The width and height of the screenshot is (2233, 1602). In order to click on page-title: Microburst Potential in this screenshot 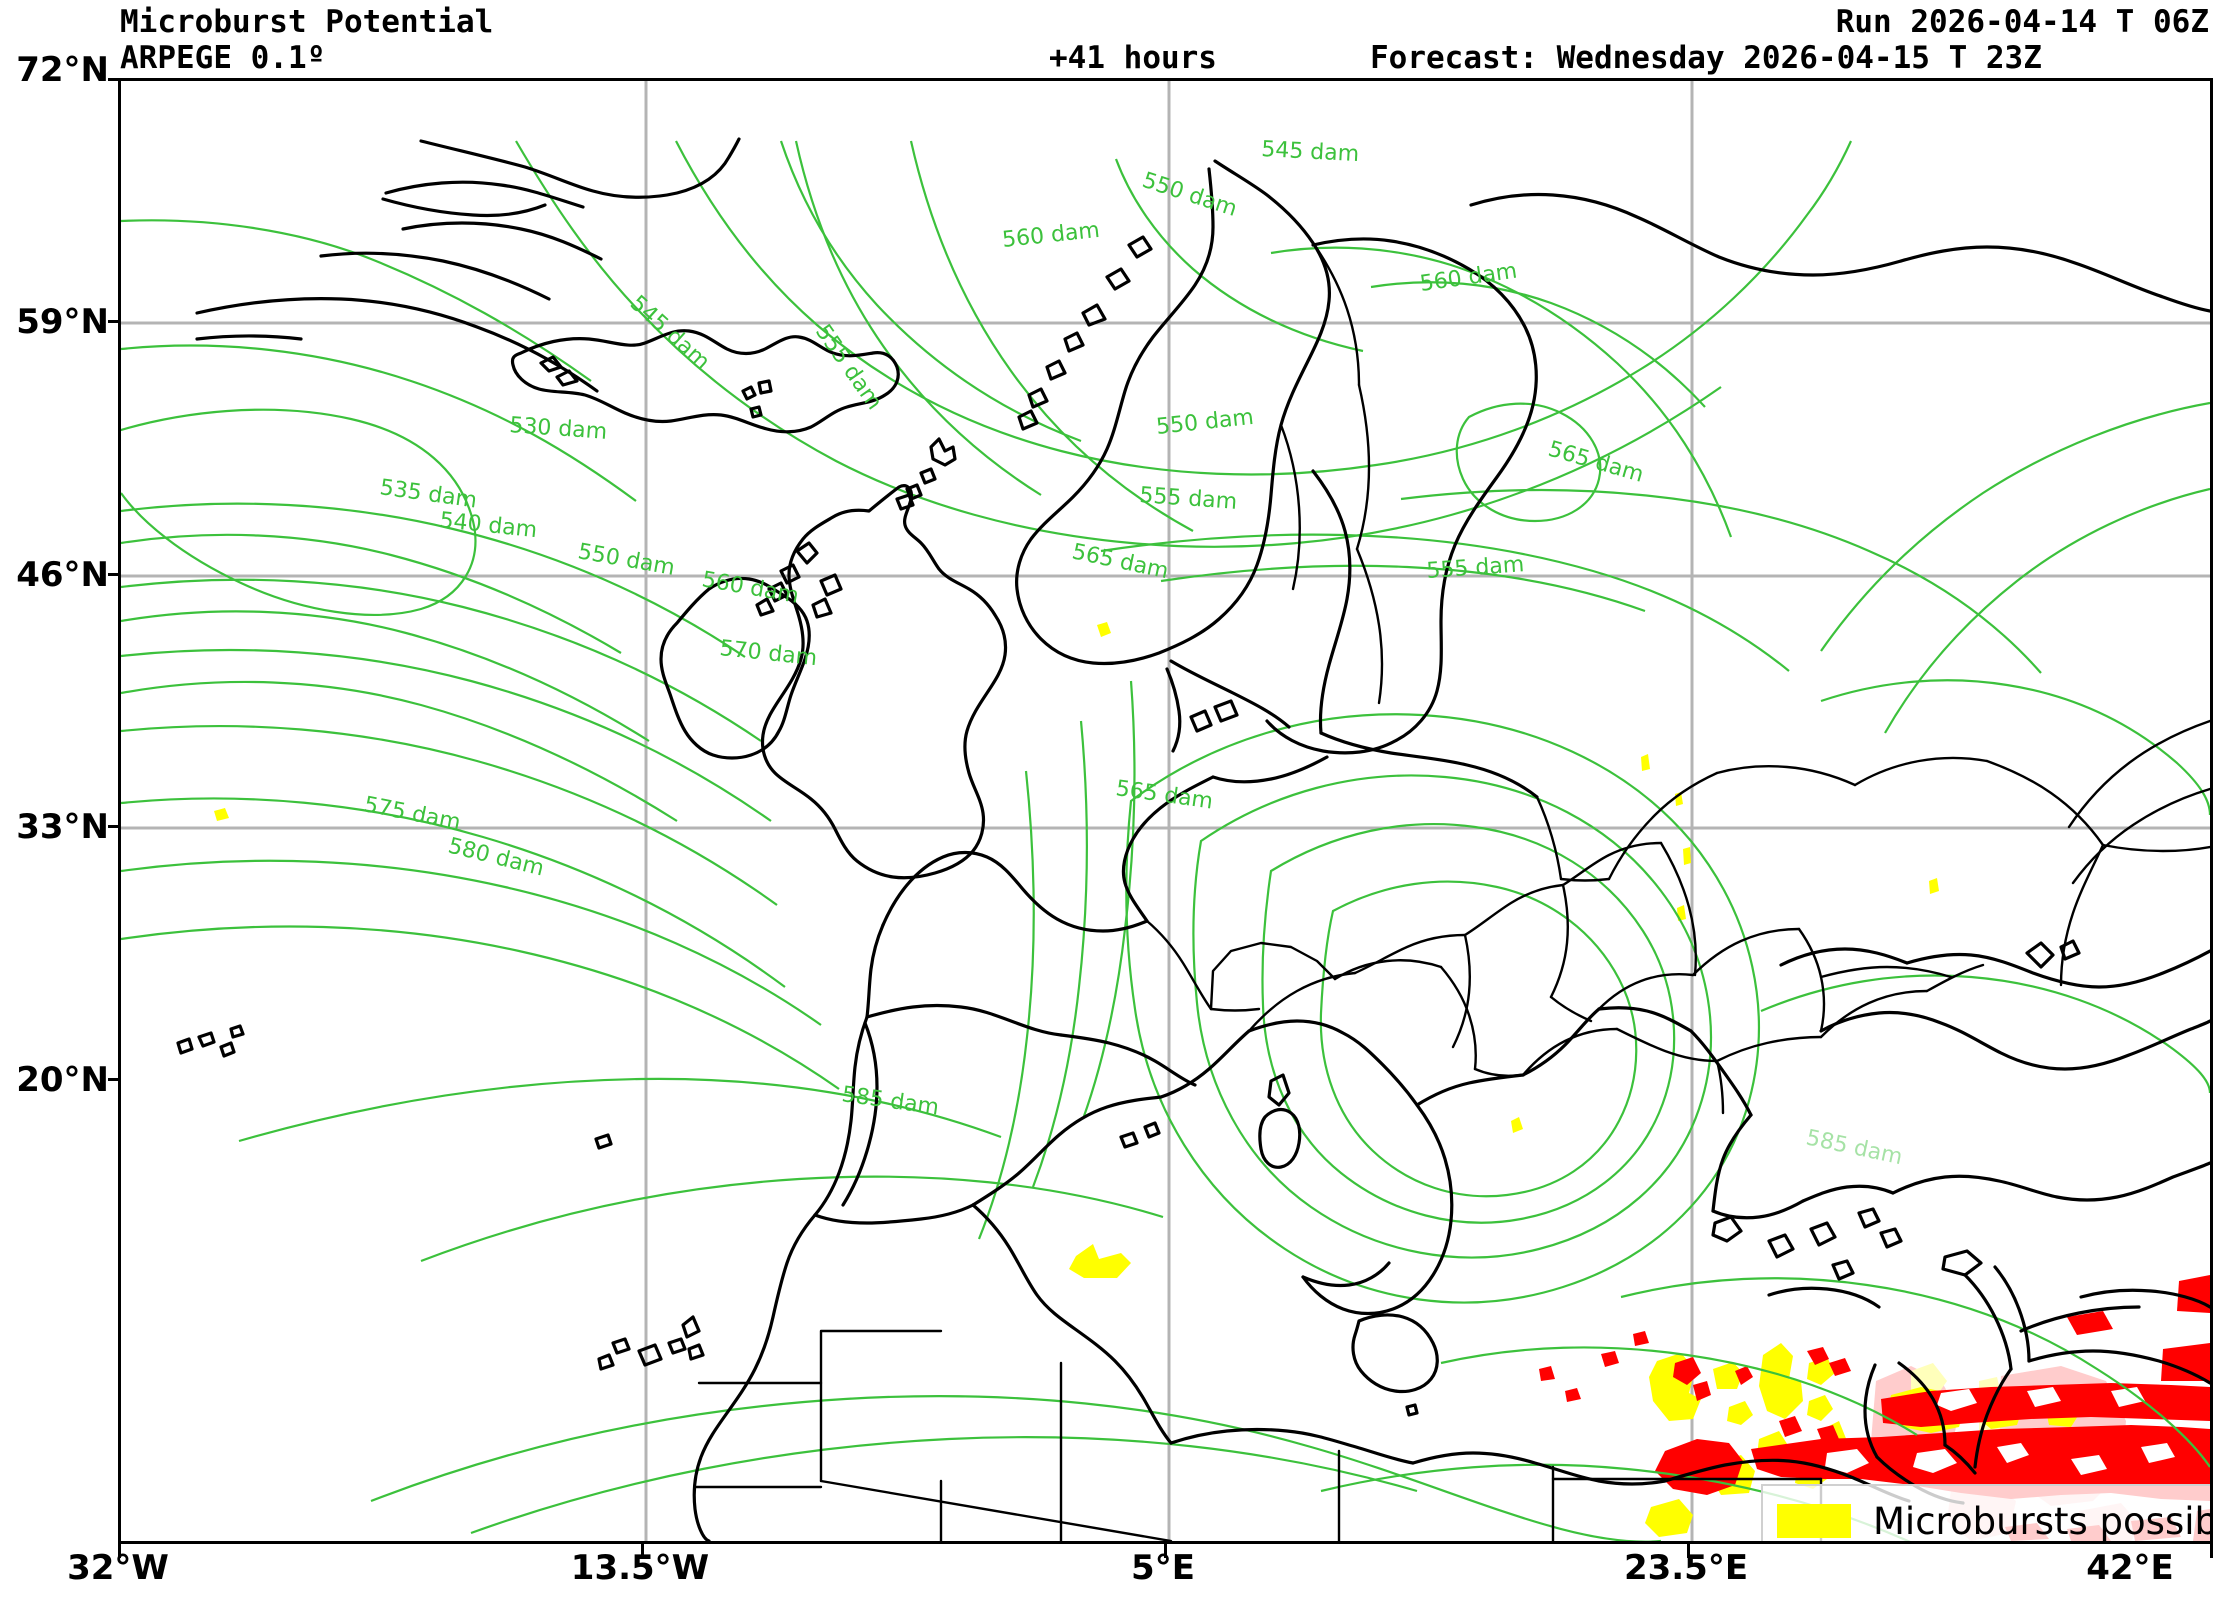, I will do `click(307, 22)`.